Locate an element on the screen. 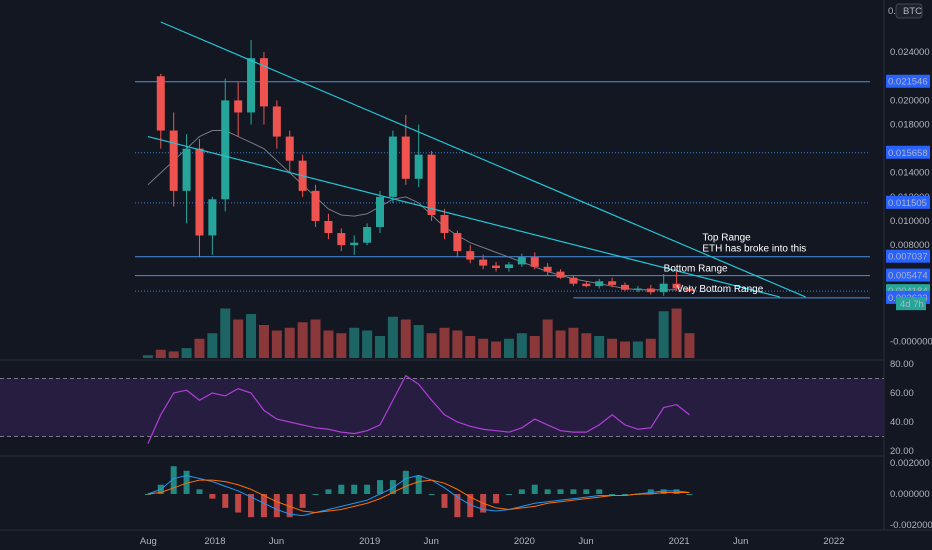 The image size is (932, 550). price-tick-label: -0.000000 is located at coordinates (911, 342).